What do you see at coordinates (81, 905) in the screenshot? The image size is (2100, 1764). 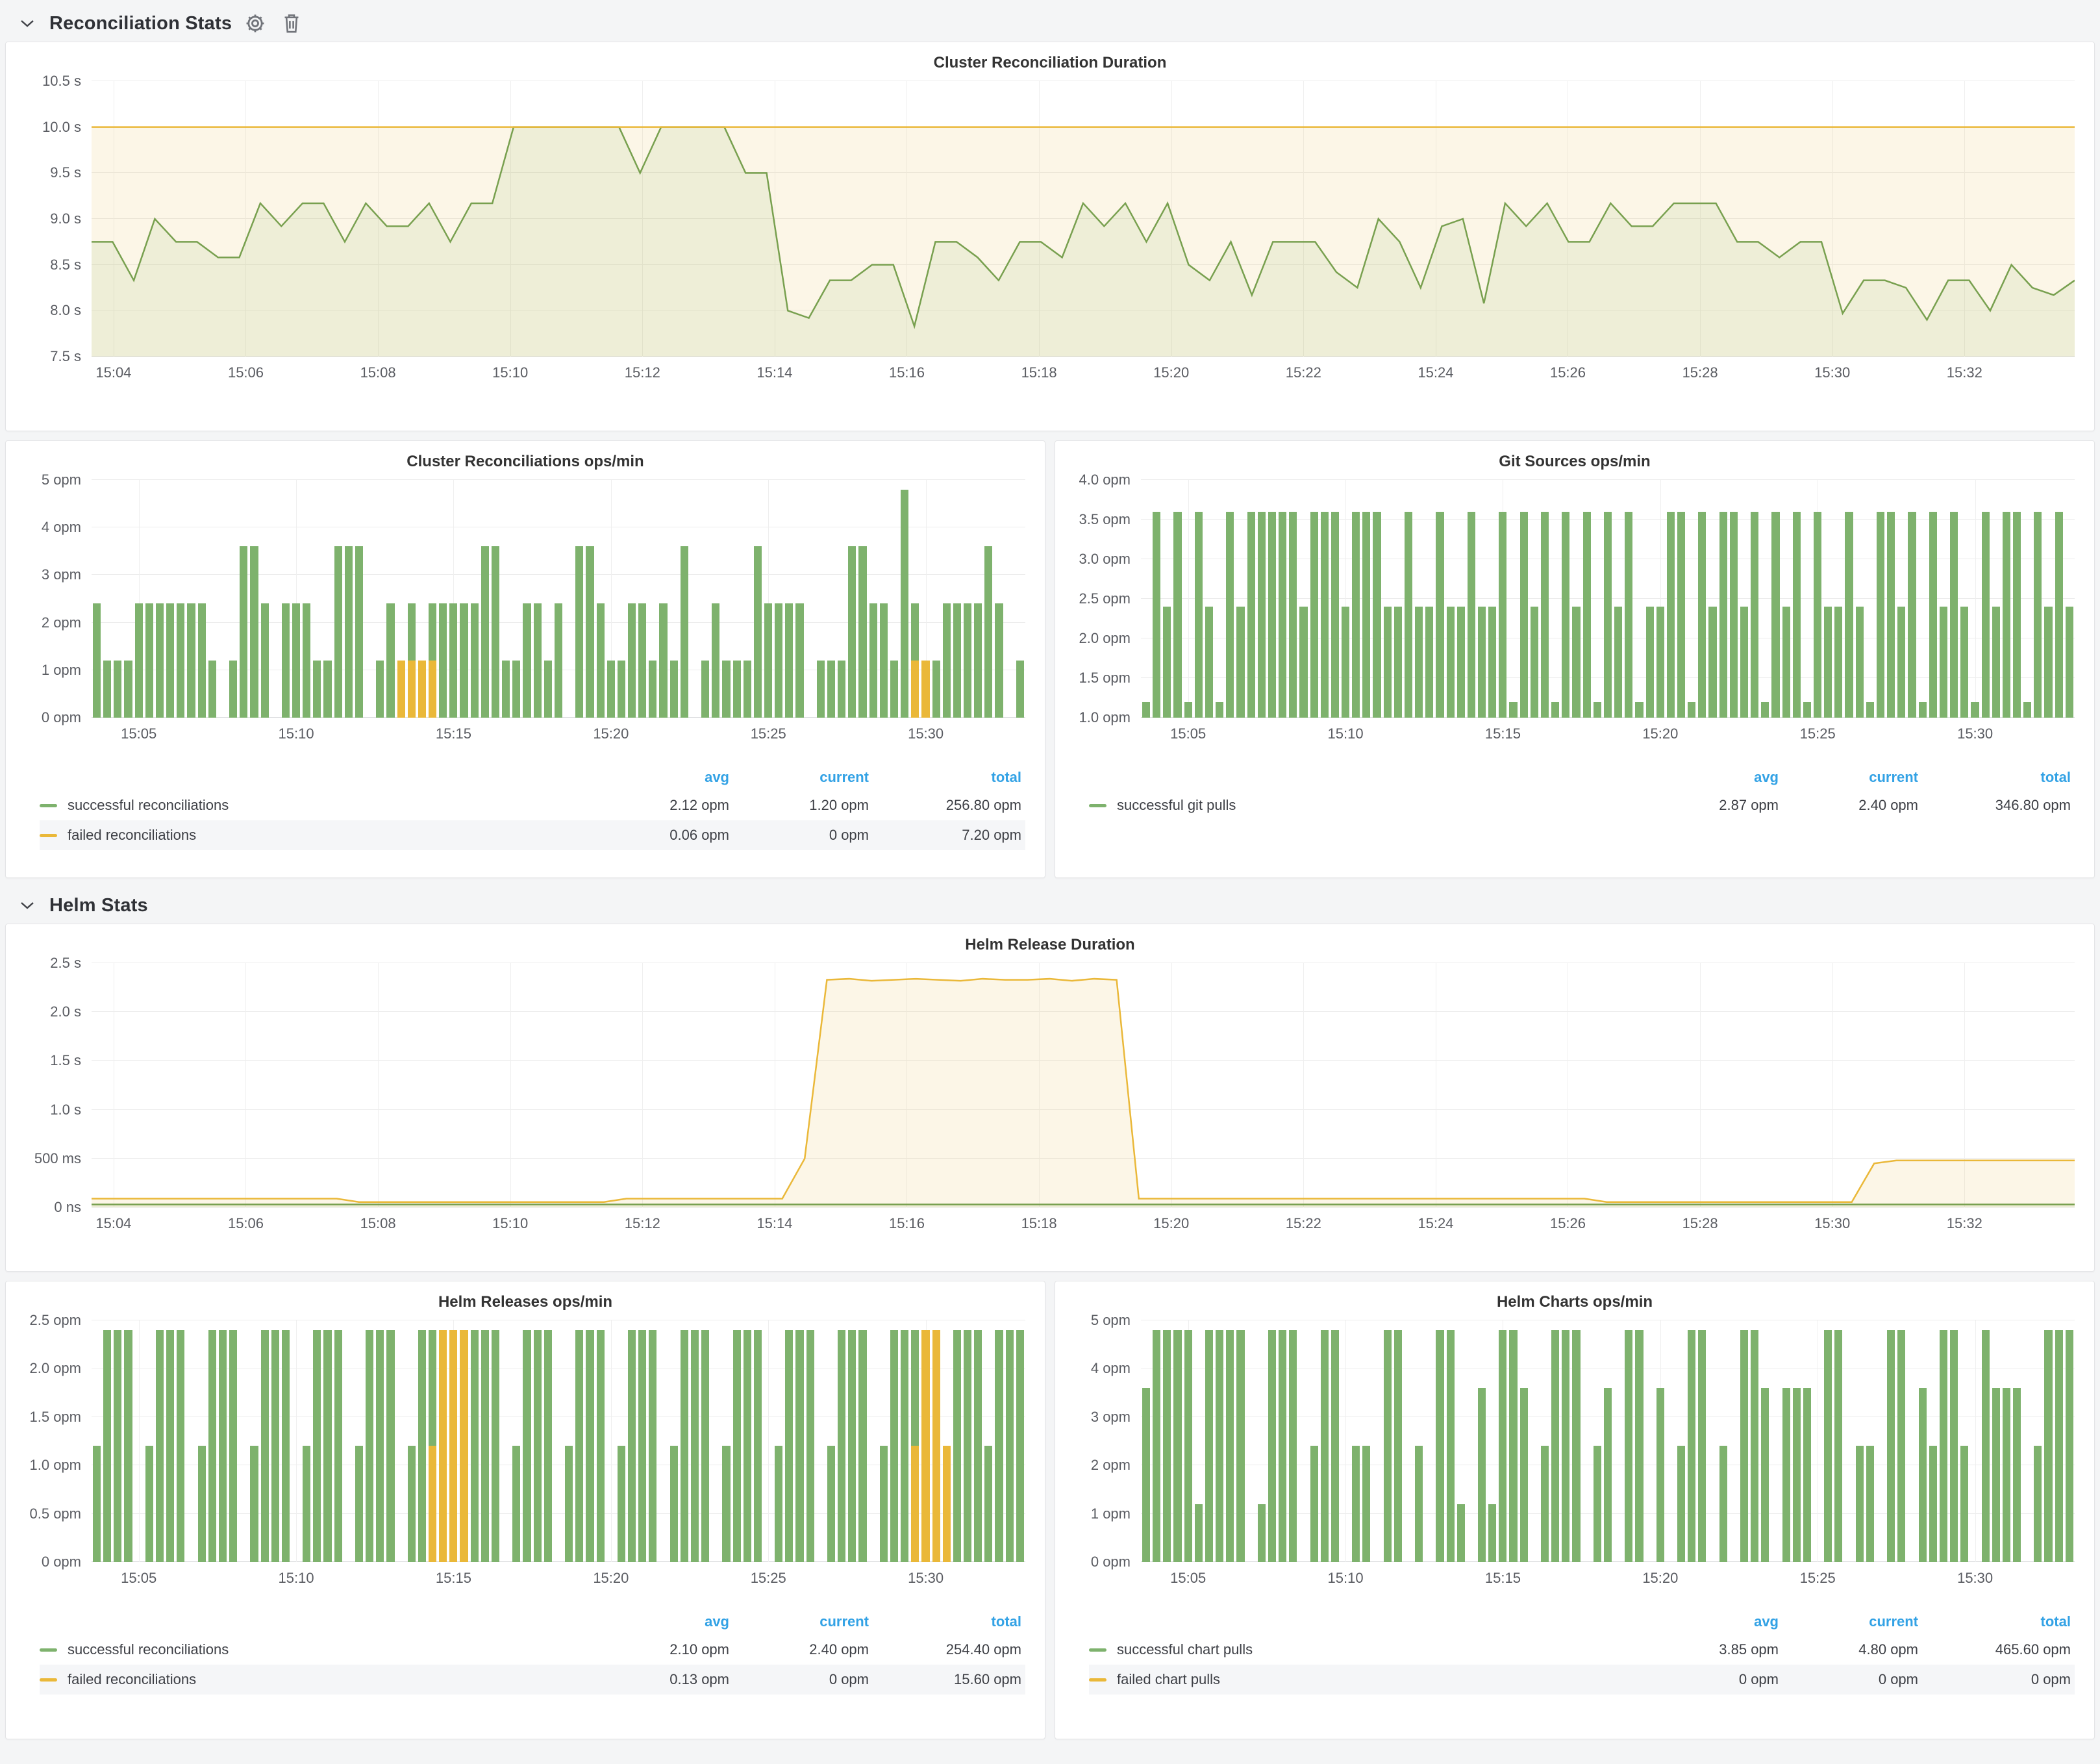 I see `section-collapse-toggle: Helm Stats` at bounding box center [81, 905].